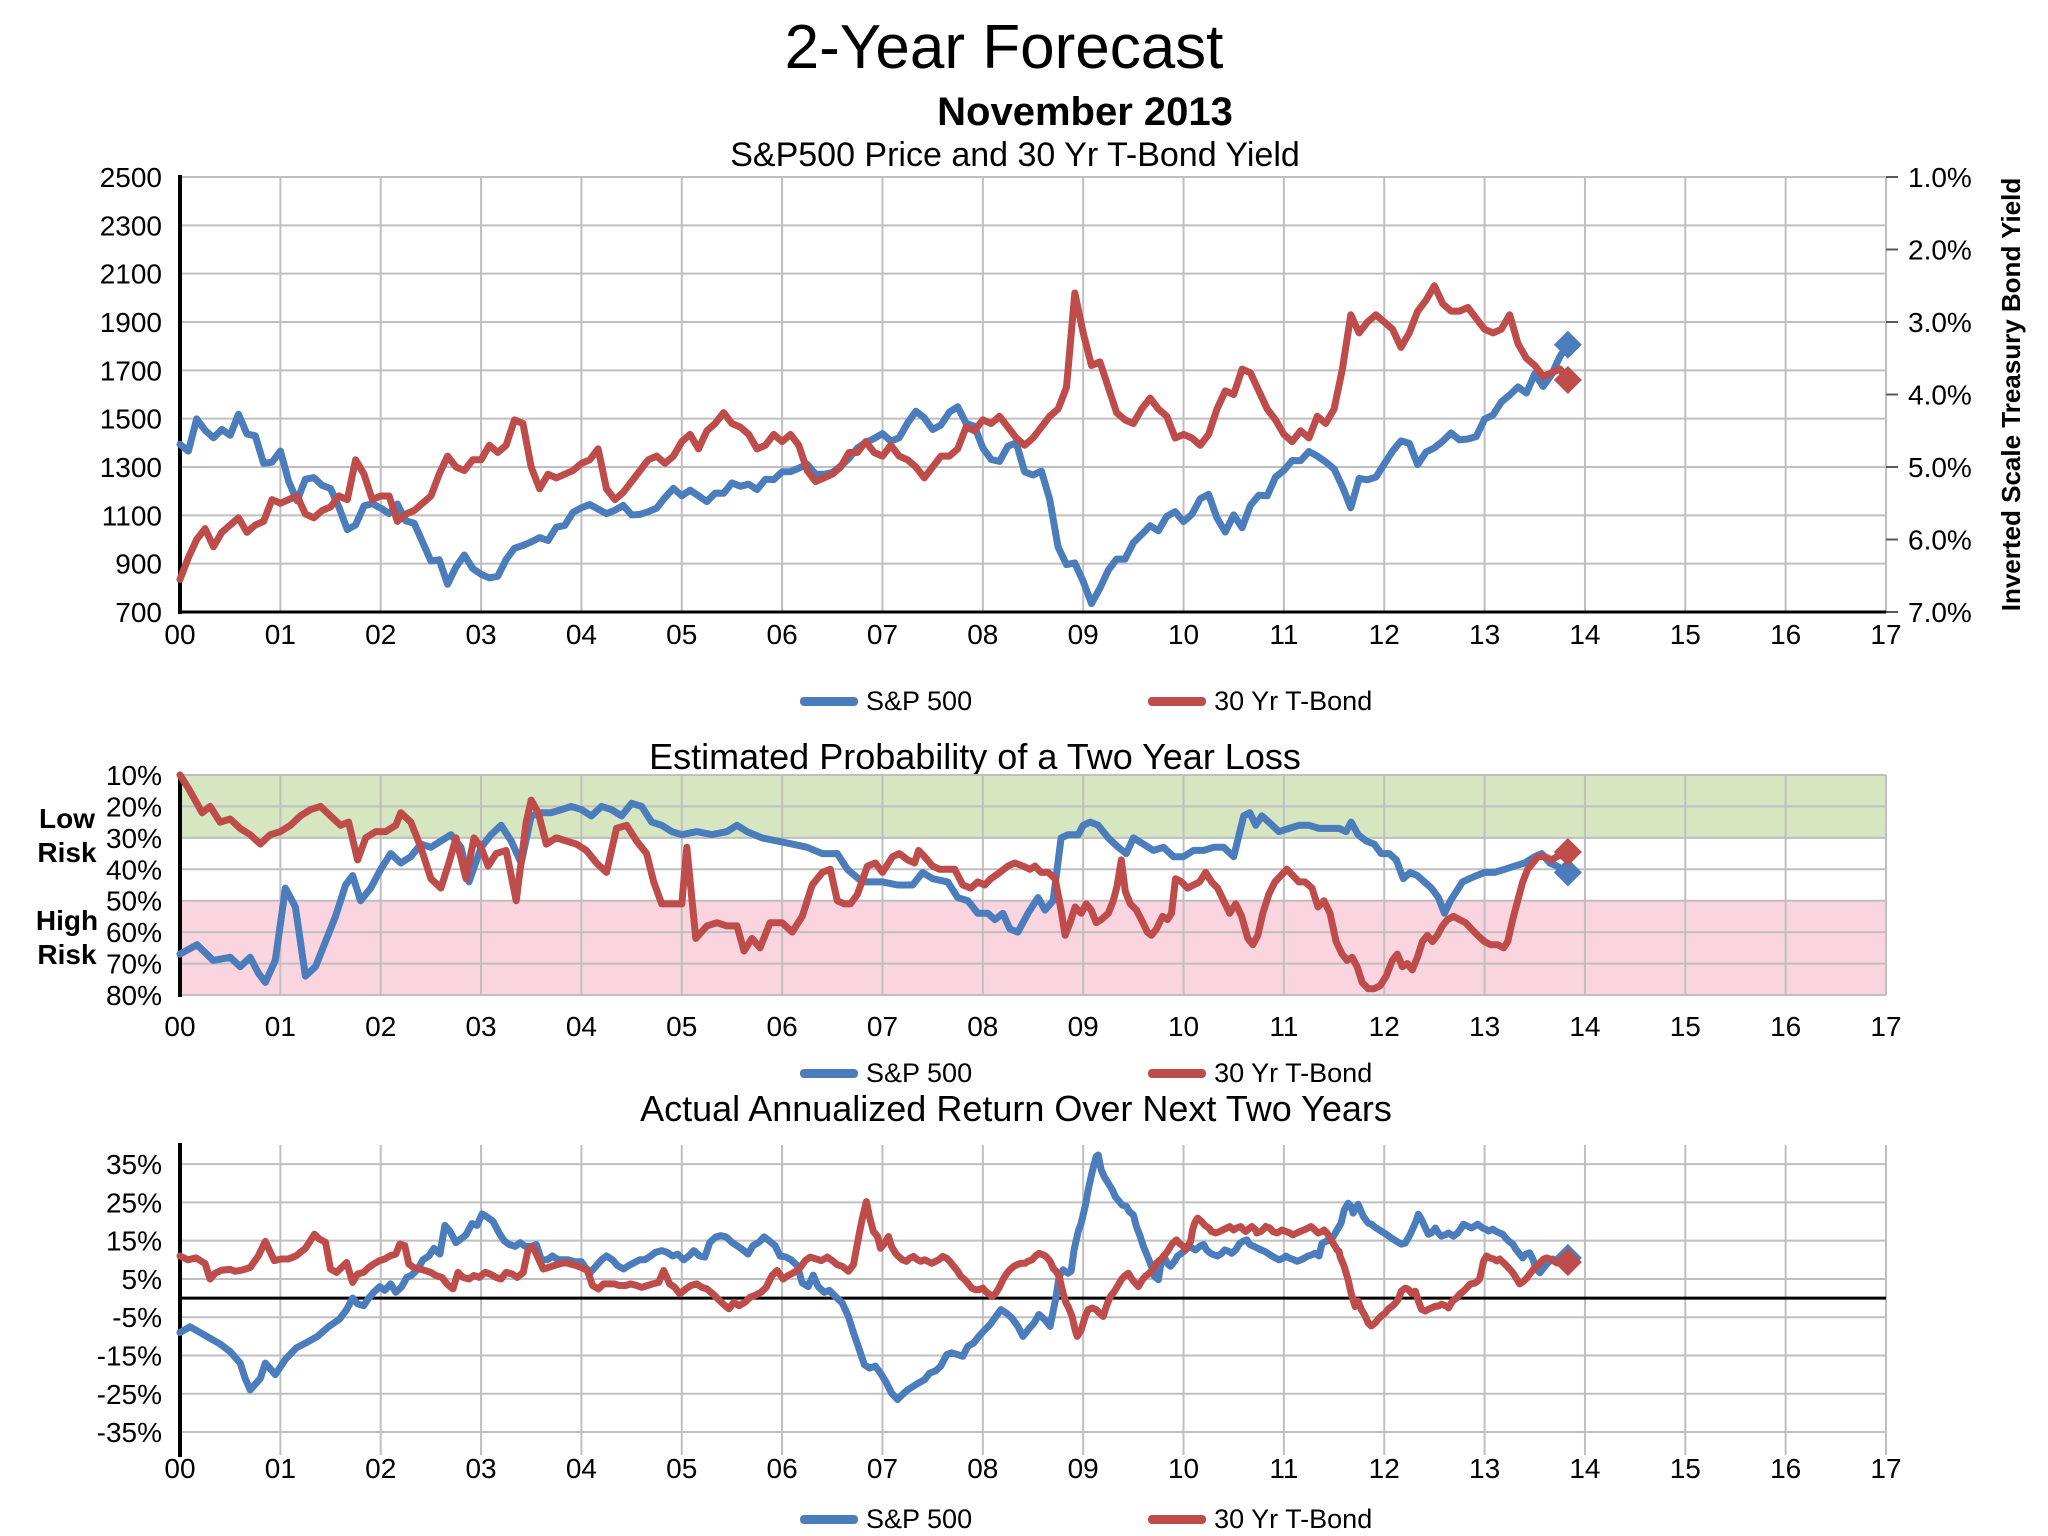 The width and height of the screenshot is (2048, 1536). Describe the element at coordinates (975, 756) in the screenshot. I see `chart-title-loss-probability: Estimated Probability of a Two Year Loss` at that location.